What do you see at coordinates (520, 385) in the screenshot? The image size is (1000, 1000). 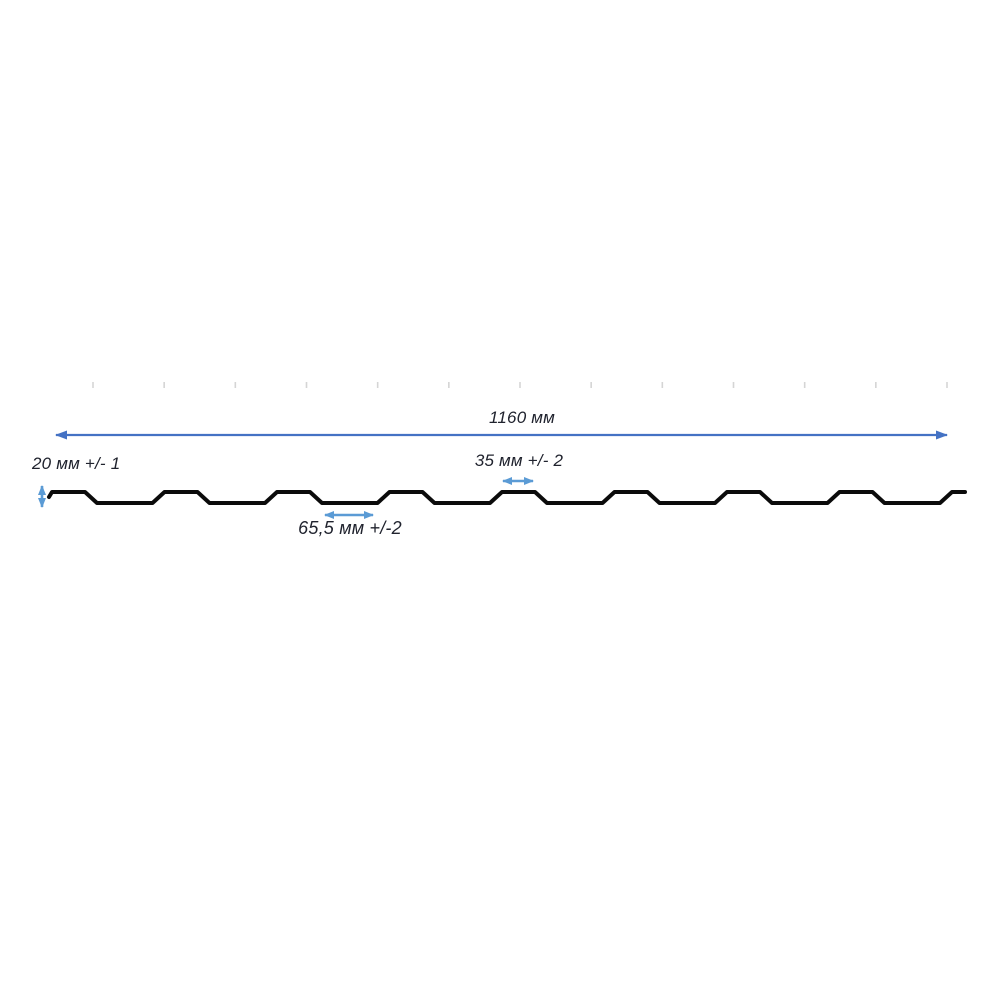 I see `faint-tick-row` at bounding box center [520, 385].